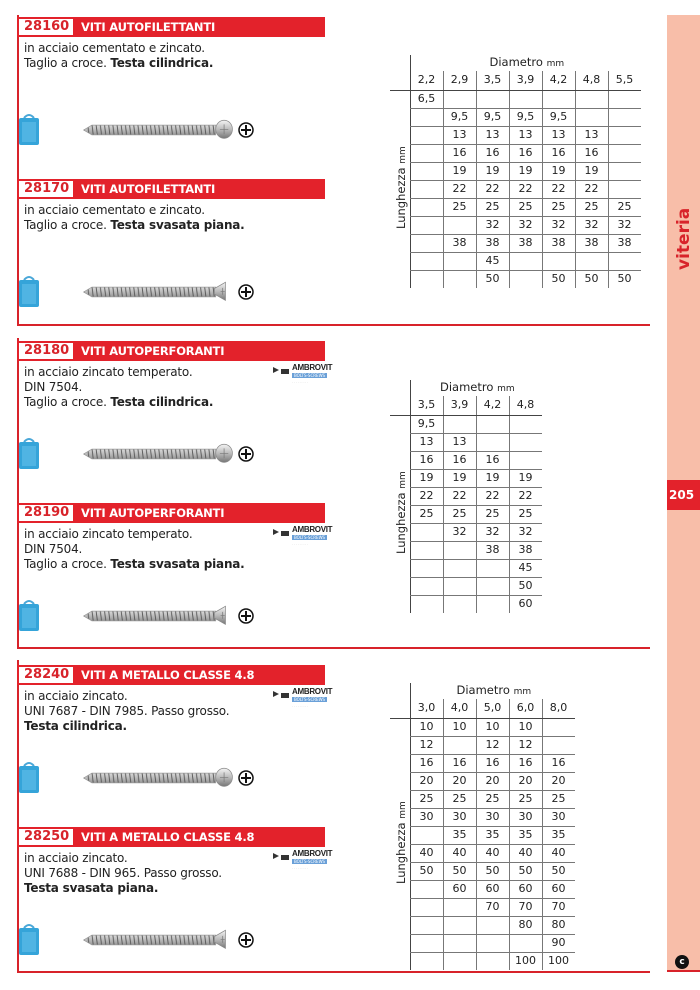 Image resolution: width=700 pixels, height=990 pixels. Describe the element at coordinates (525, 852) in the screenshot. I see `table-cell: 40` at that location.